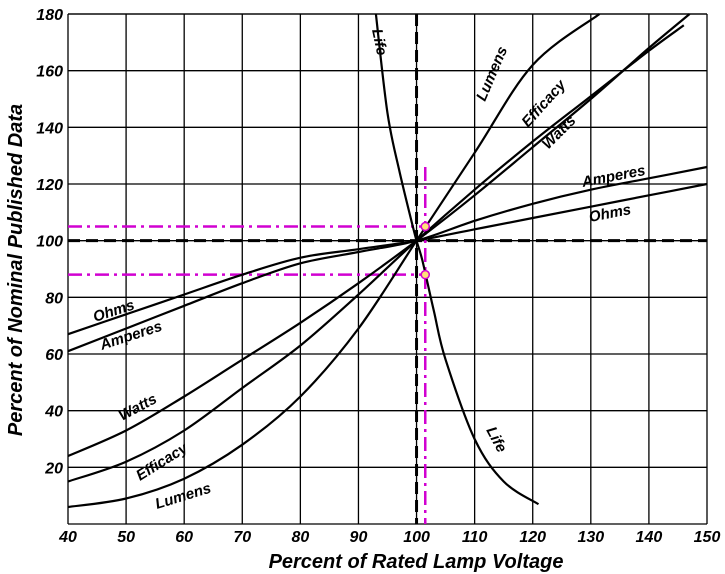 This screenshot has height=574, width=725. I want to click on x-tick-label: 80, so click(300, 537).